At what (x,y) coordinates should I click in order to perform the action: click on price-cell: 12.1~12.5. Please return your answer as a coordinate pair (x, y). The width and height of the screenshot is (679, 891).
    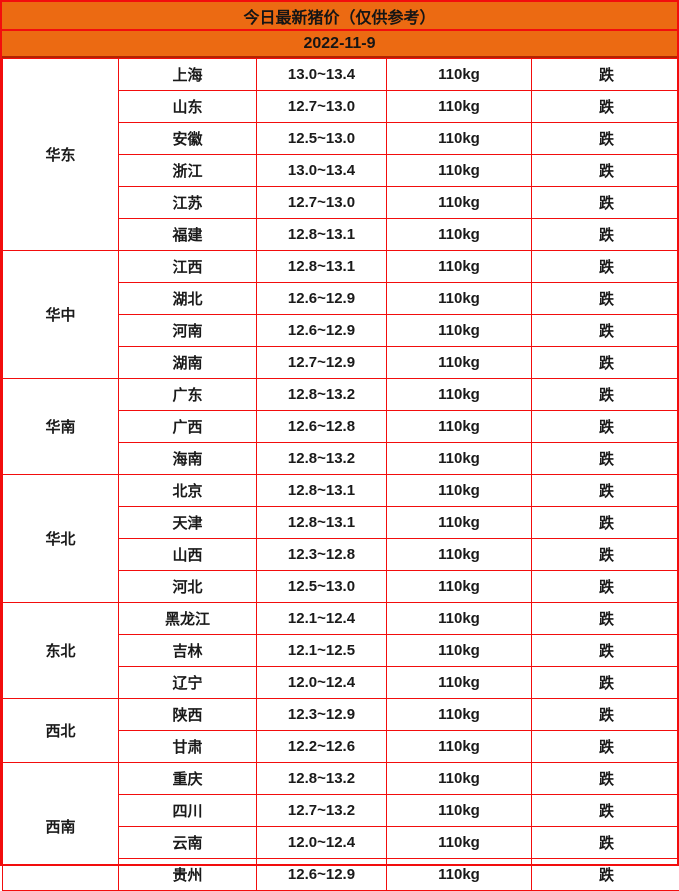
    Looking at the image, I should click on (322, 651).